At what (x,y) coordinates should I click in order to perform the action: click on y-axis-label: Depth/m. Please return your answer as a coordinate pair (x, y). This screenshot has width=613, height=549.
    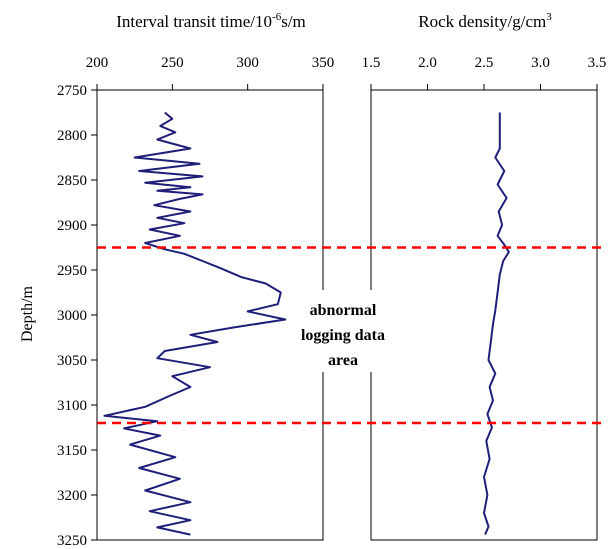
    Looking at the image, I should click on (27, 313).